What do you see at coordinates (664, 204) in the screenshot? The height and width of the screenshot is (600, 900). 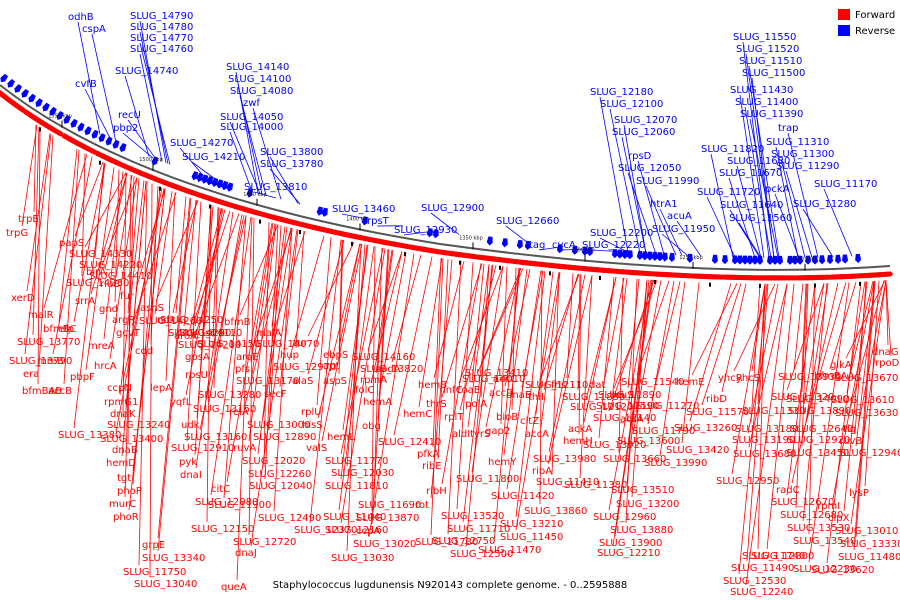 I see `reverse-gene-label-htra1: htrA1` at bounding box center [664, 204].